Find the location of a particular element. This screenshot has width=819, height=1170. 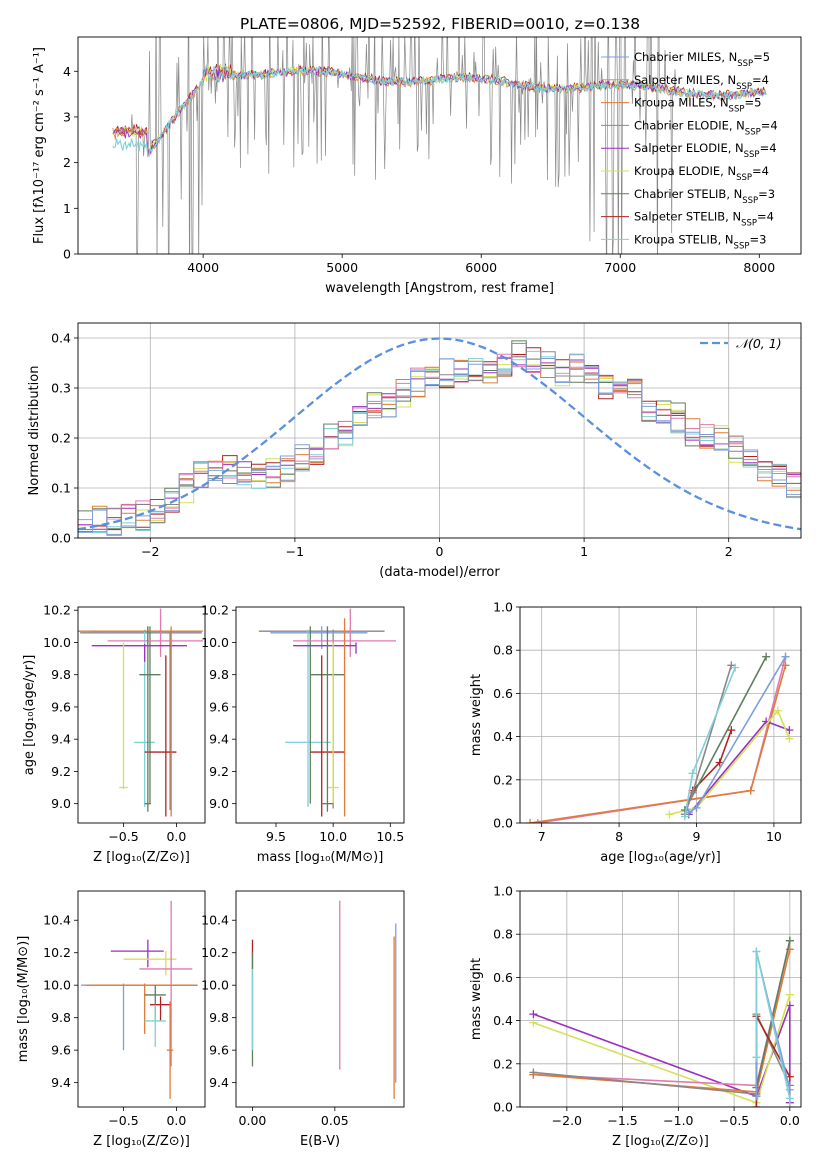

y-tick-label: 9.2 is located at coordinates (219, 771).